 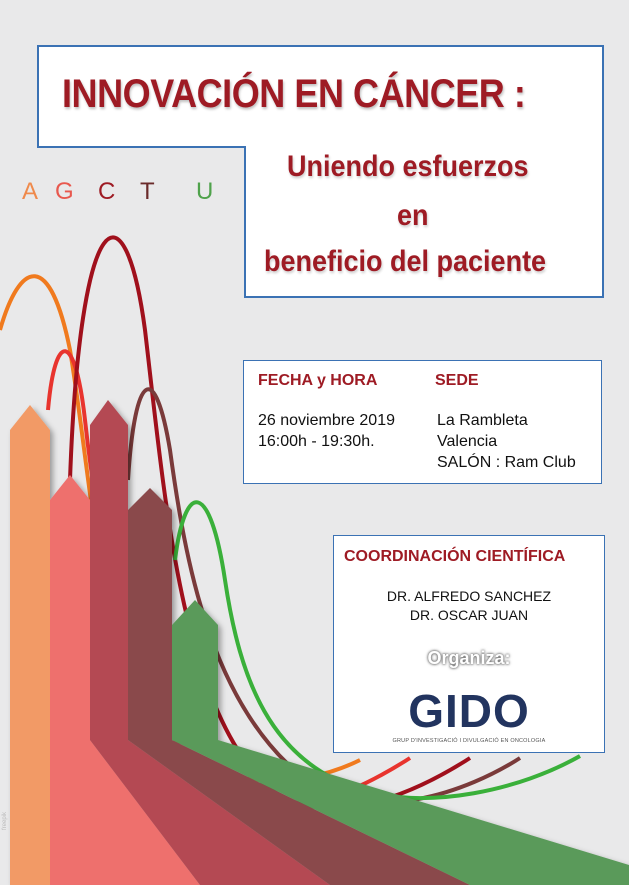 I want to click on image-credit: freepik, so click(x=5, y=820).